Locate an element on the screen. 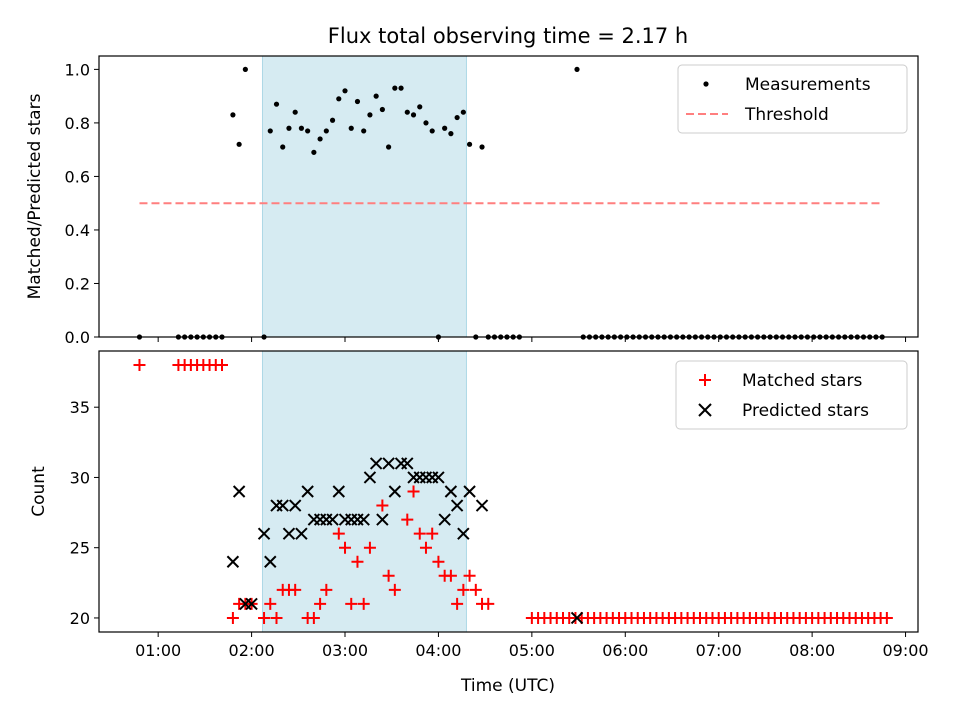  x-tick-label: 06:00 is located at coordinates (625, 650).